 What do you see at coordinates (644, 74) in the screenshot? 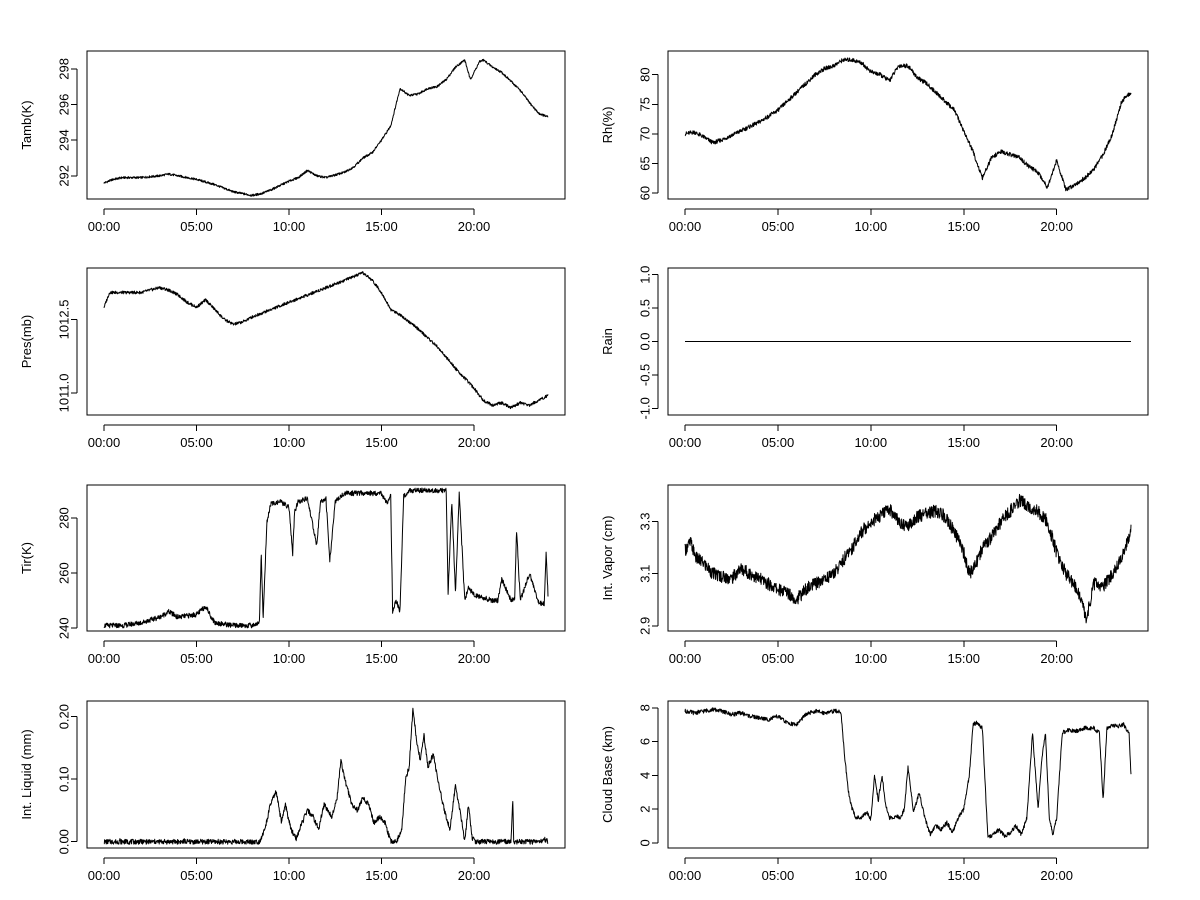
I see `y-tick-label: 80` at bounding box center [644, 74].